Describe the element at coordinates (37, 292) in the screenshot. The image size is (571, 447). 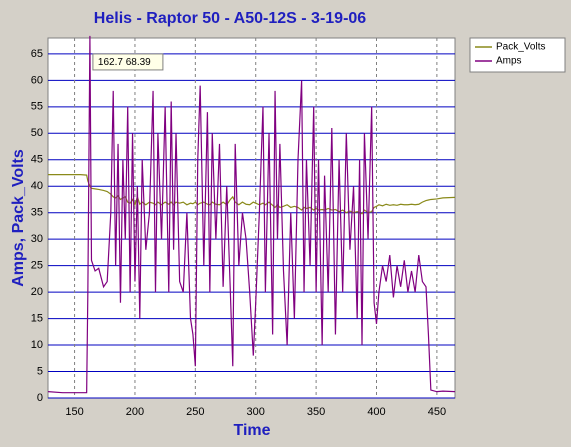
I see `y-tick-label: 20` at that location.